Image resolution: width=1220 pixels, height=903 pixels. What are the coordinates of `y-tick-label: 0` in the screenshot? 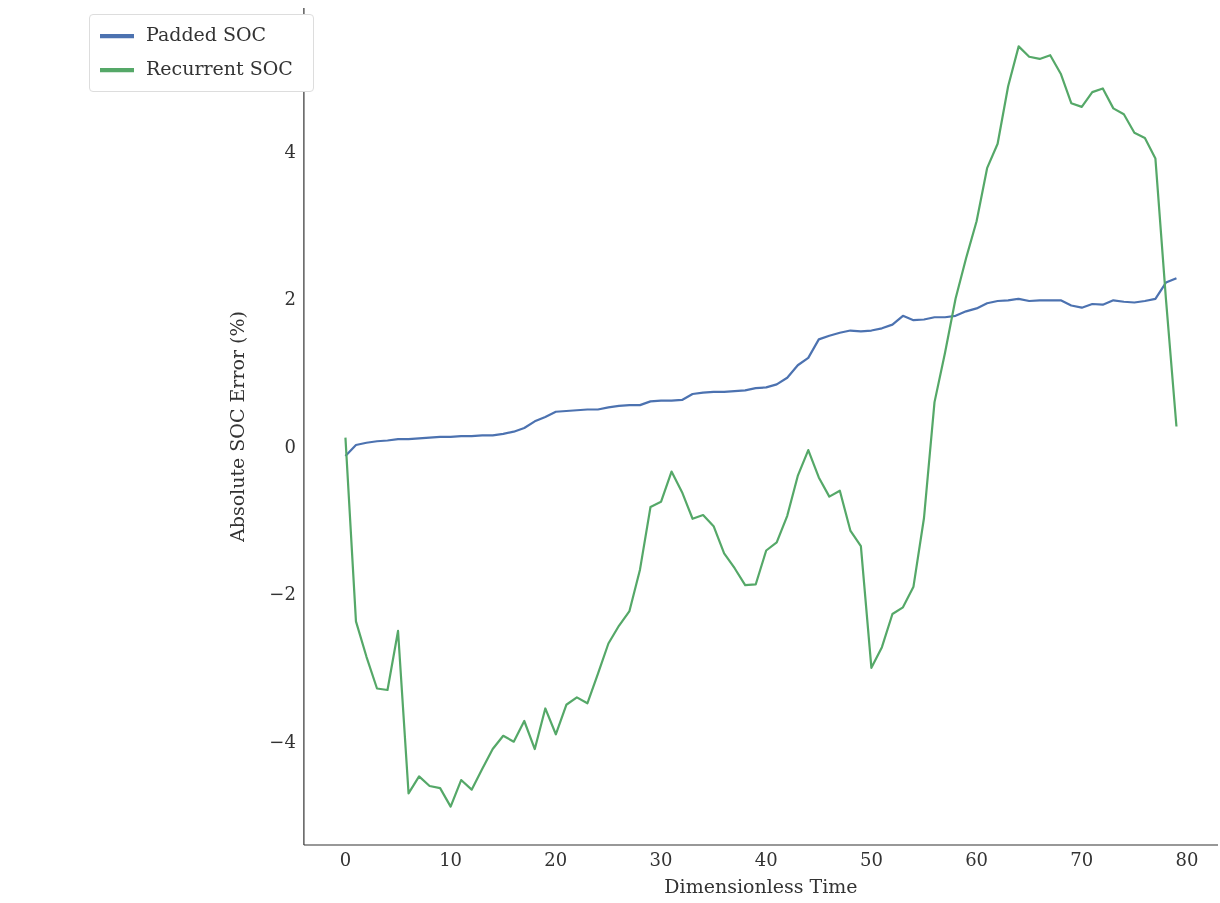 It's located at (290, 446).